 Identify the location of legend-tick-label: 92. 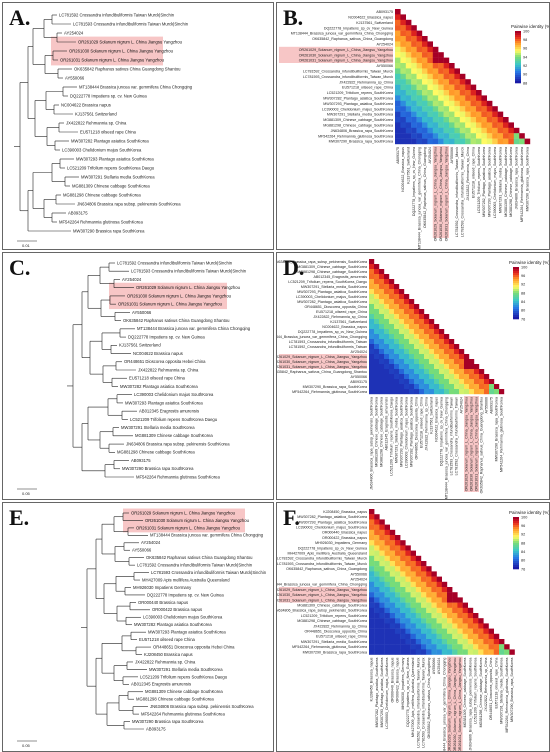
(523, 535).